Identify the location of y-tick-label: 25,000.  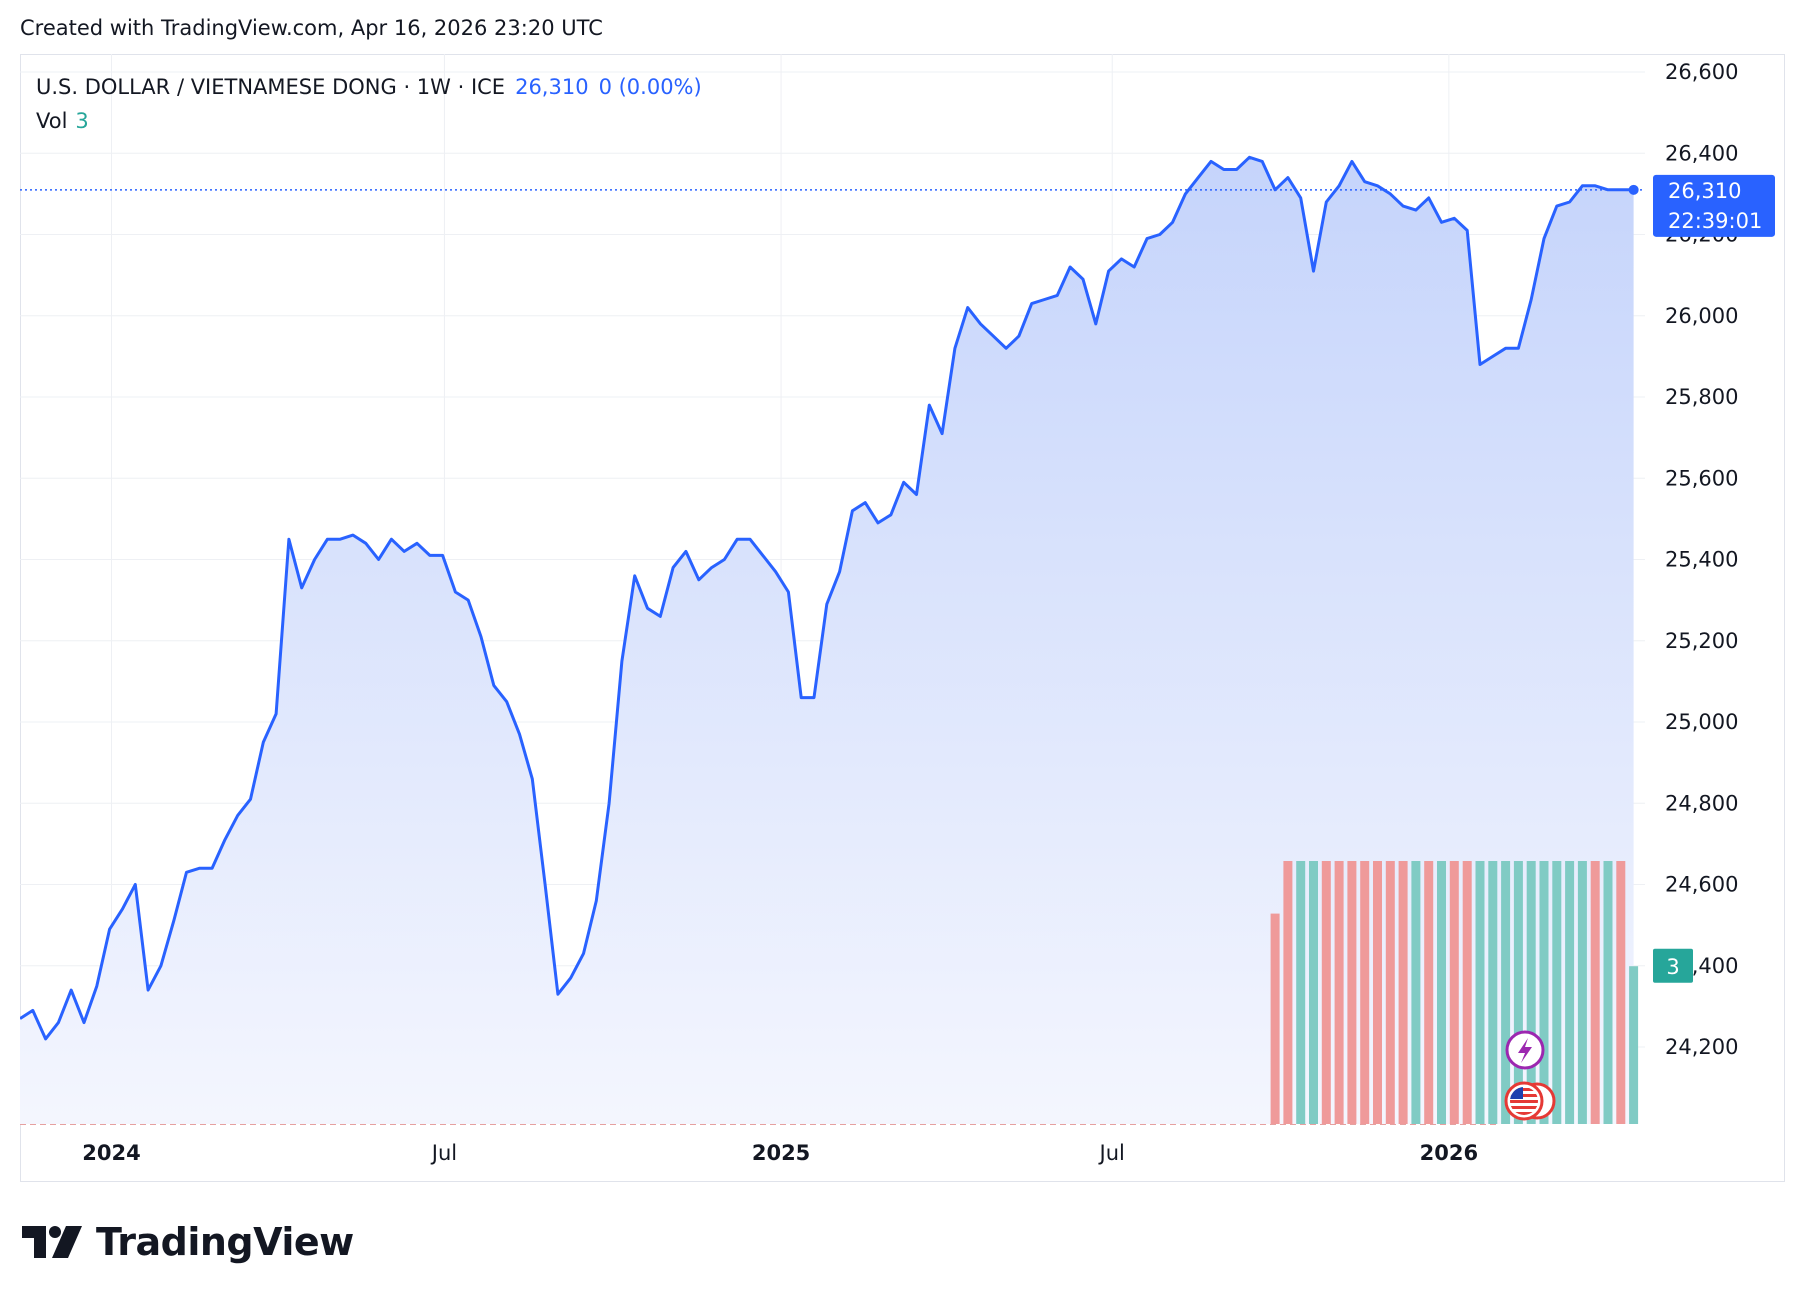
(1701, 722).